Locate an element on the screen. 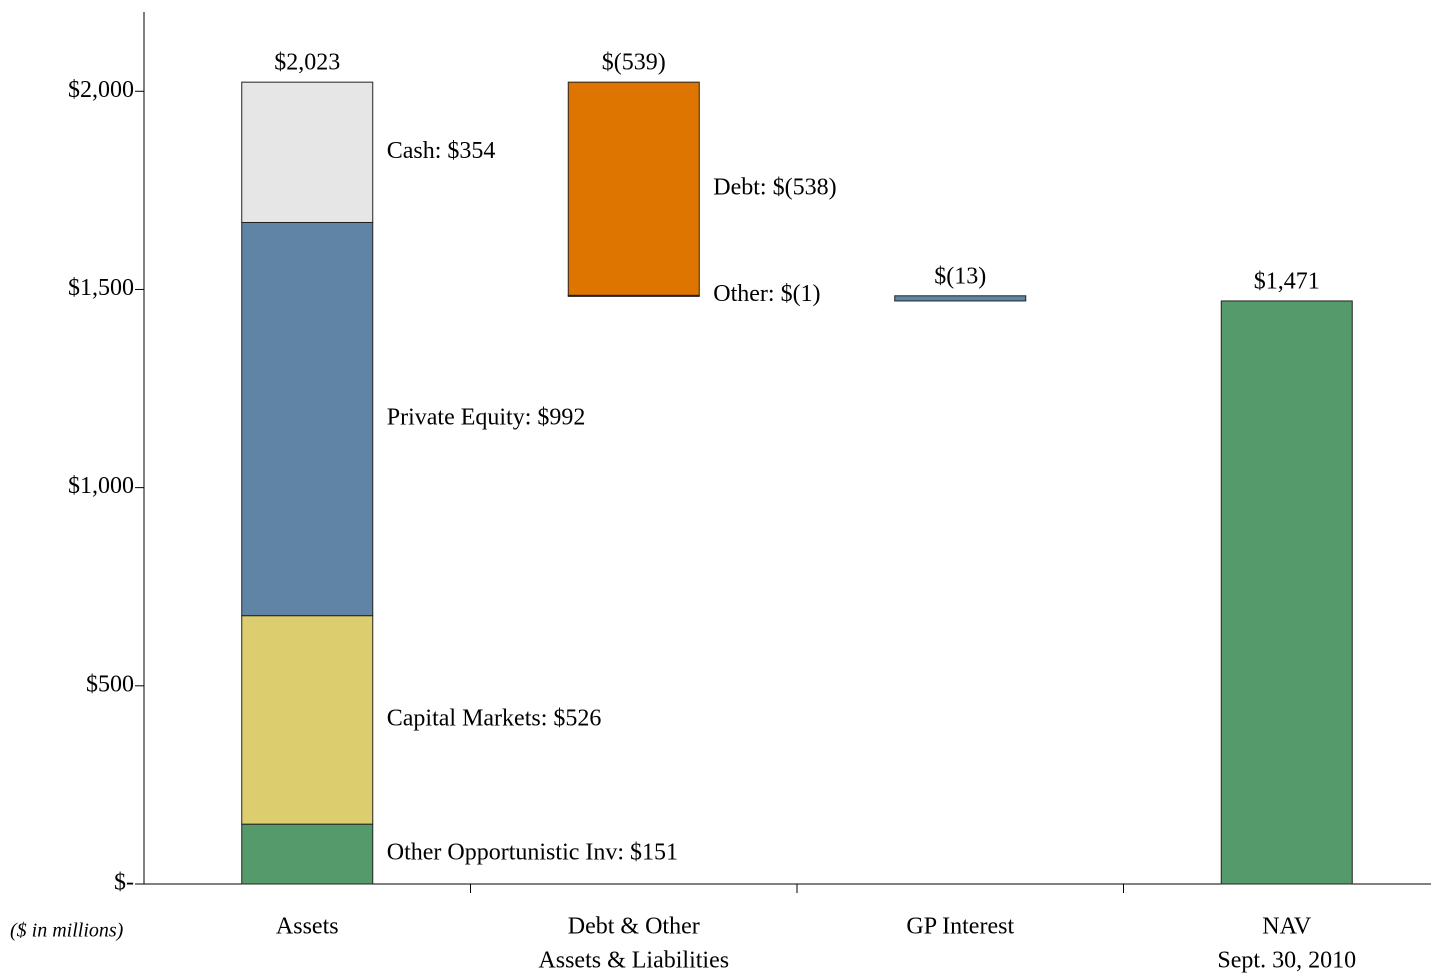 Image resolution: width=1431 pixels, height=976 pixels. y-tick-label: $- is located at coordinates (124, 883).